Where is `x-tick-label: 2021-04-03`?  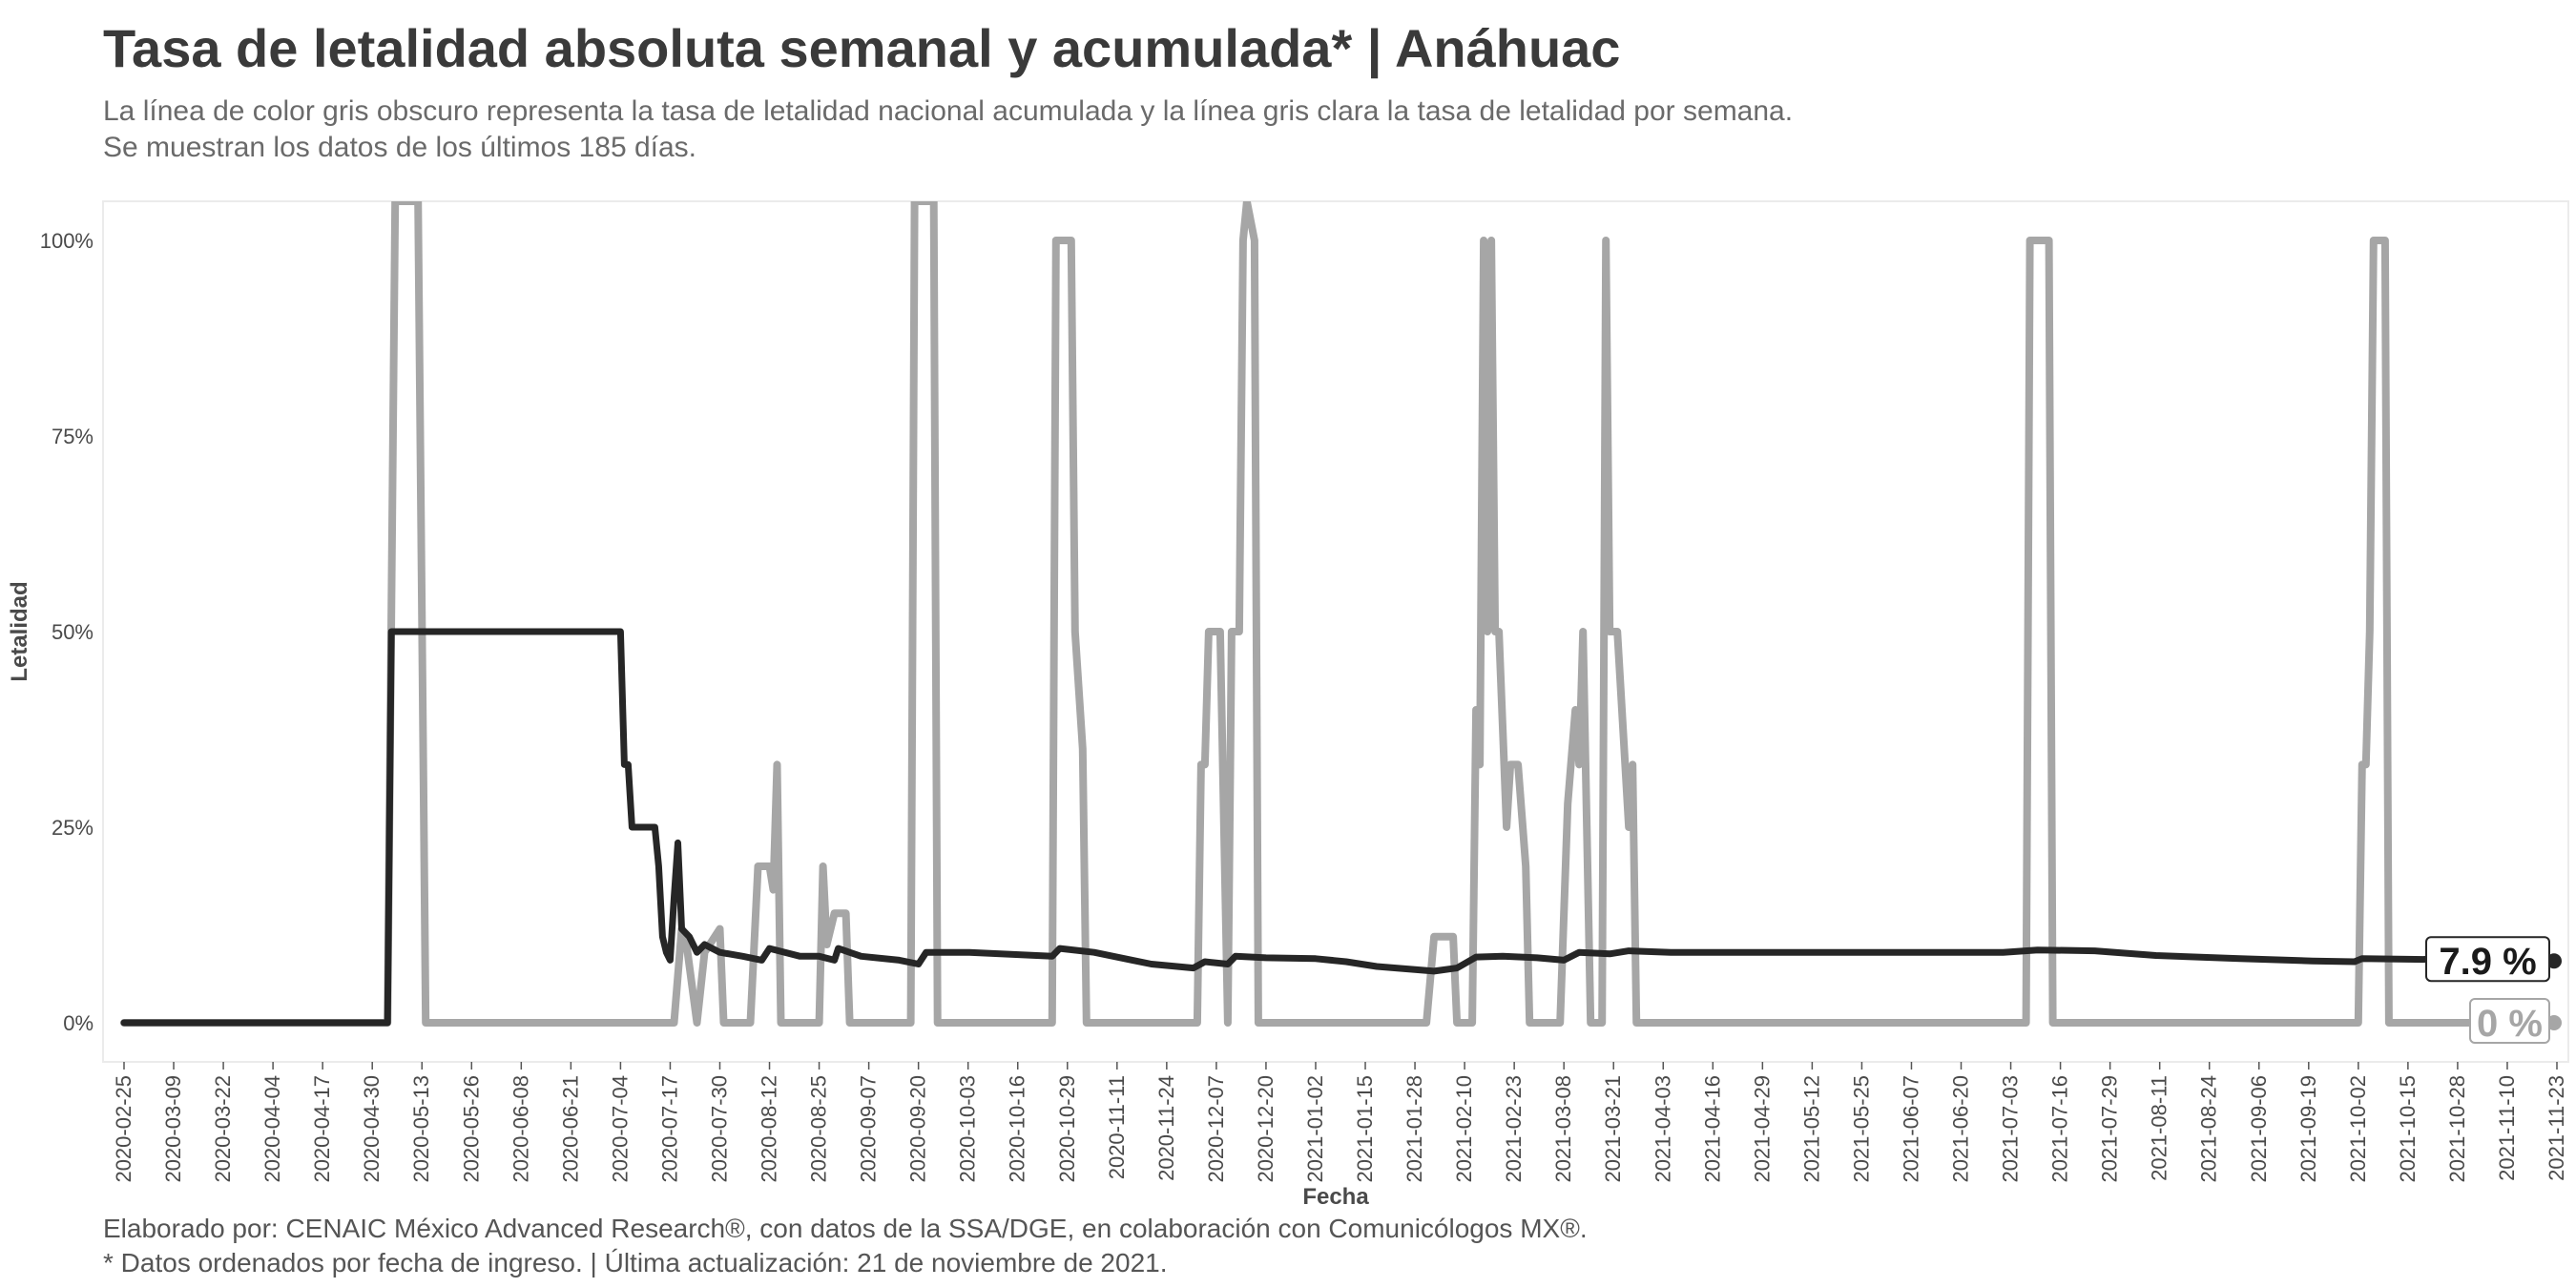
x-tick-label: 2021-04-03 is located at coordinates (1662, 1129).